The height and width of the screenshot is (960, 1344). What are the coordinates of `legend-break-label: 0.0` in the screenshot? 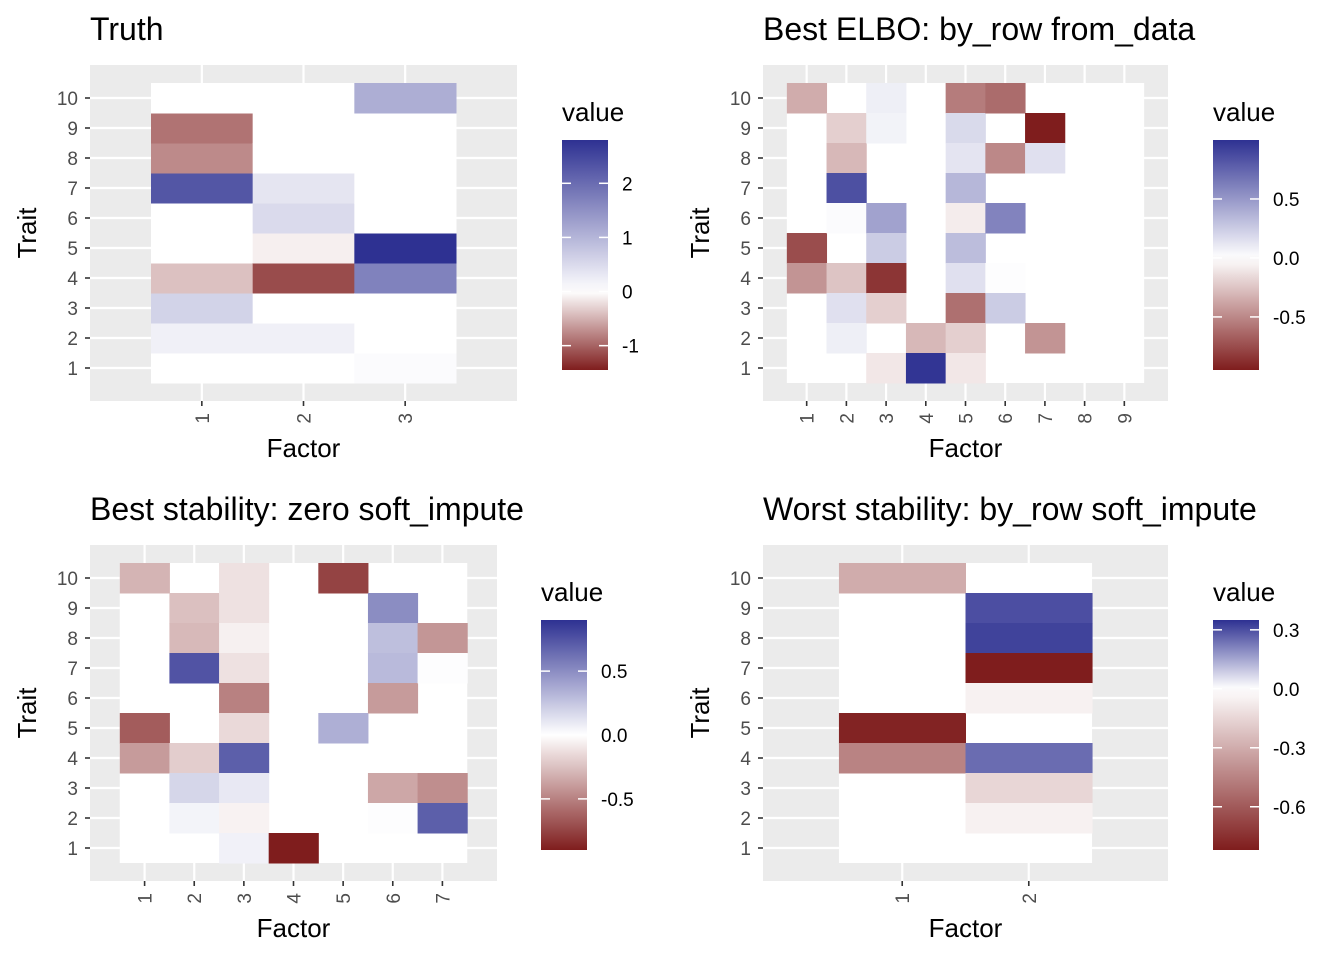 It's located at (1286, 259).